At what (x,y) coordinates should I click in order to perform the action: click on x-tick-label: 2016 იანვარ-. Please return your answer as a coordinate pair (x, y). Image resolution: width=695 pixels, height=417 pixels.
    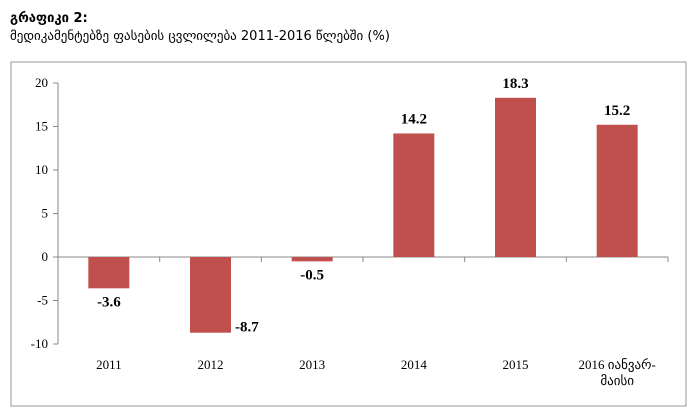
    Looking at the image, I should click on (617, 365).